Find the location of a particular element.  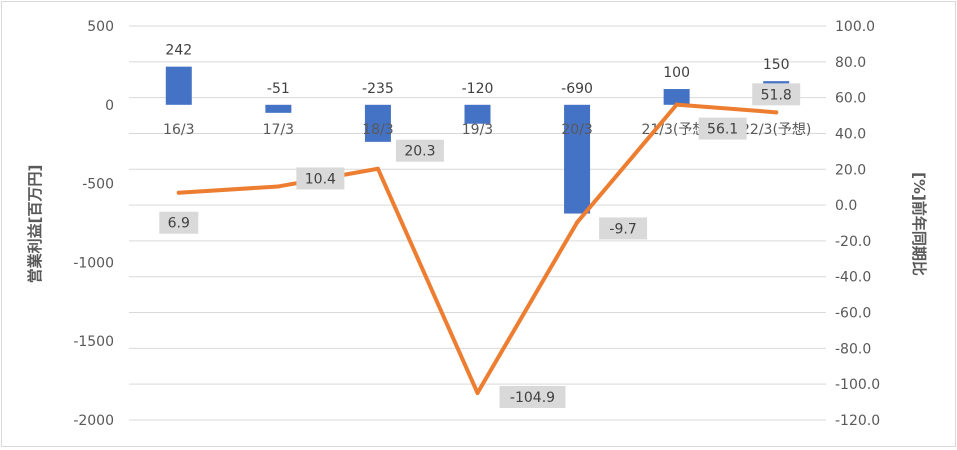

category-label: 22/3(予想) is located at coordinates (776, 130).